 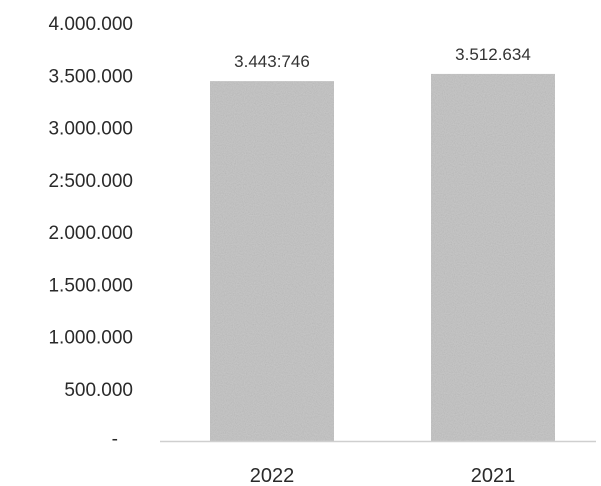 I want to click on y-tick-label: 2.000.000, so click(x=90, y=233).